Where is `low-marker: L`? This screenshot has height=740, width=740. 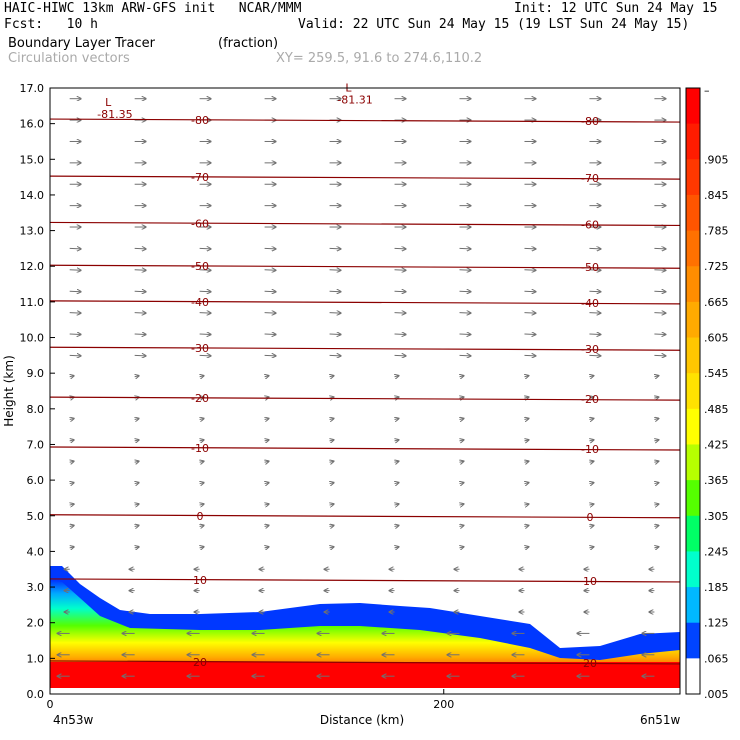 low-marker: L is located at coordinates (108, 102).